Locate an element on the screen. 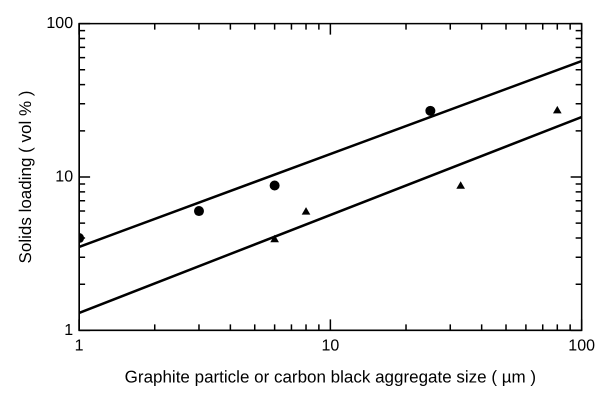  y-tick-label: 10 is located at coordinates (64, 177).